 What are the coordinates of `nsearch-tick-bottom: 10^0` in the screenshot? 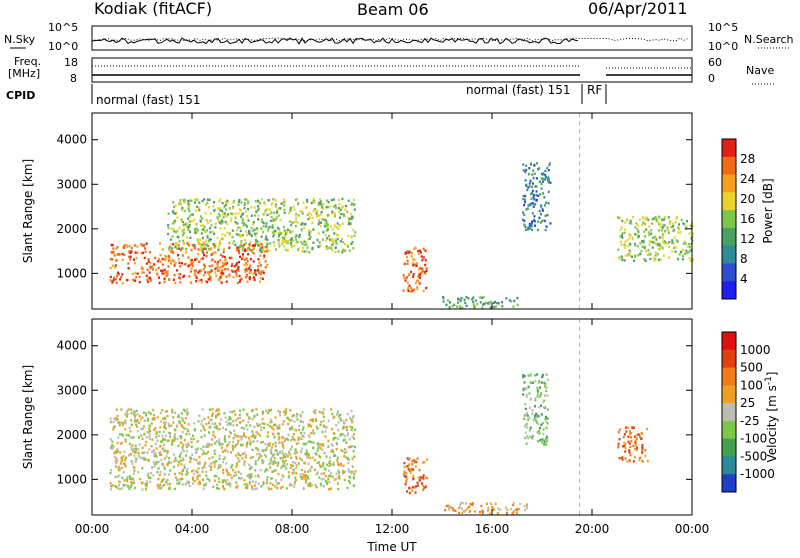 It's located at (723, 46).